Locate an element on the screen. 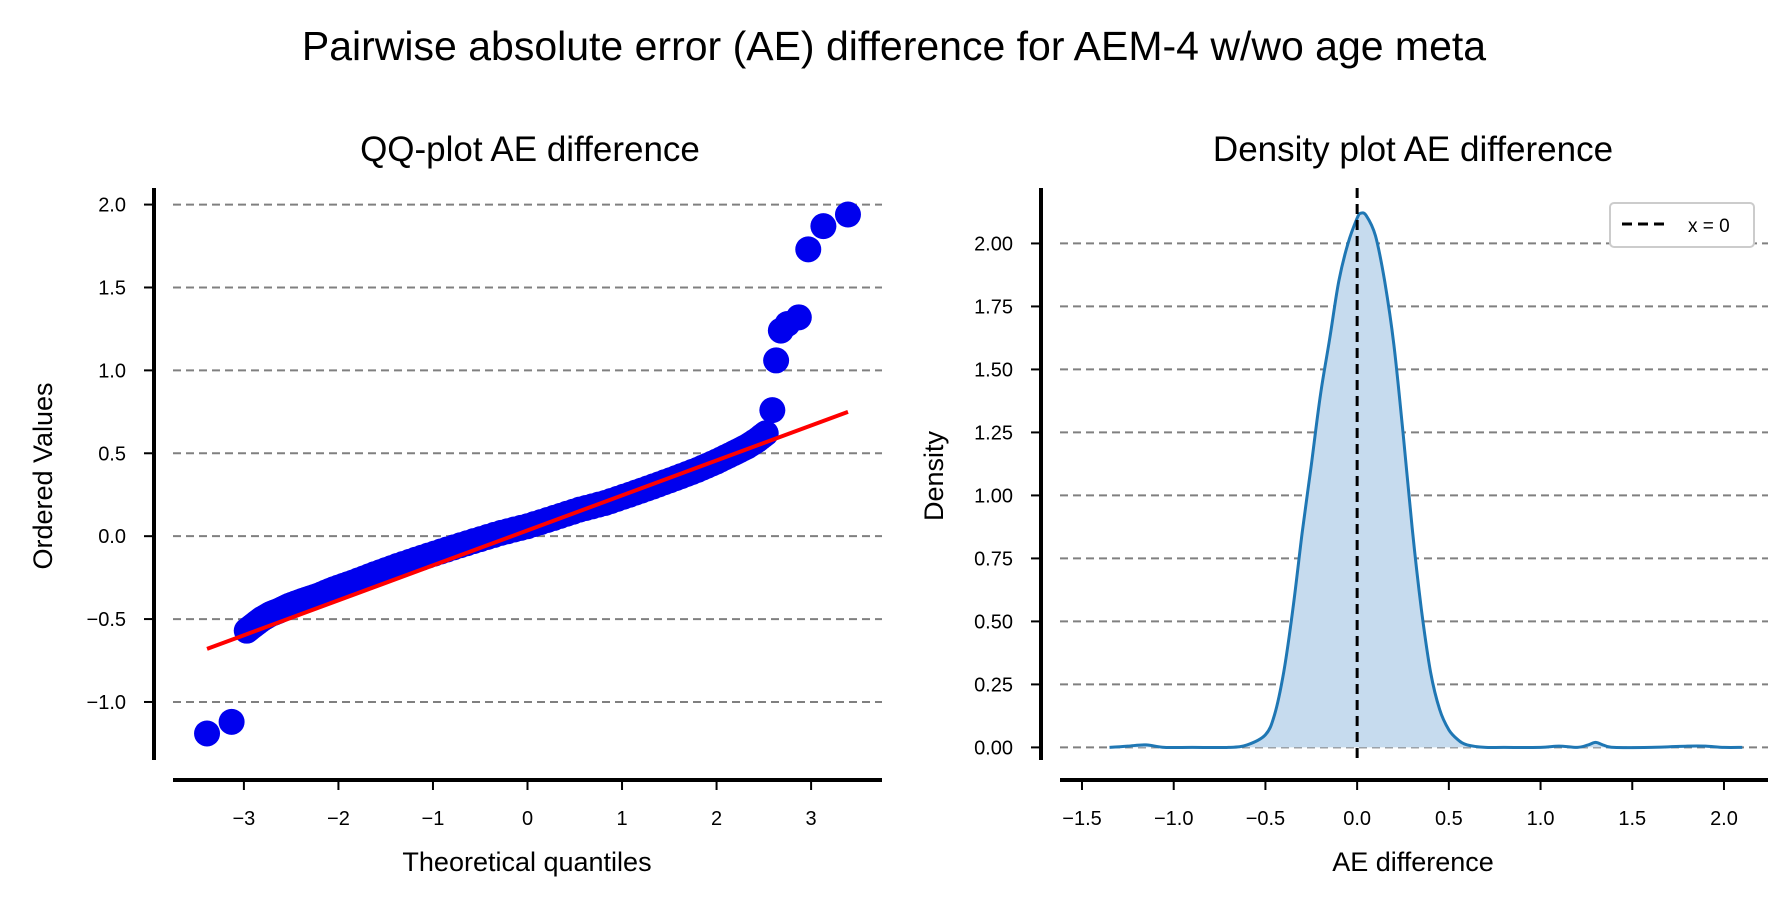 Image resolution: width=1788 pixels, height=906 pixels. qq-fit-line-group is located at coordinates (527, 530).